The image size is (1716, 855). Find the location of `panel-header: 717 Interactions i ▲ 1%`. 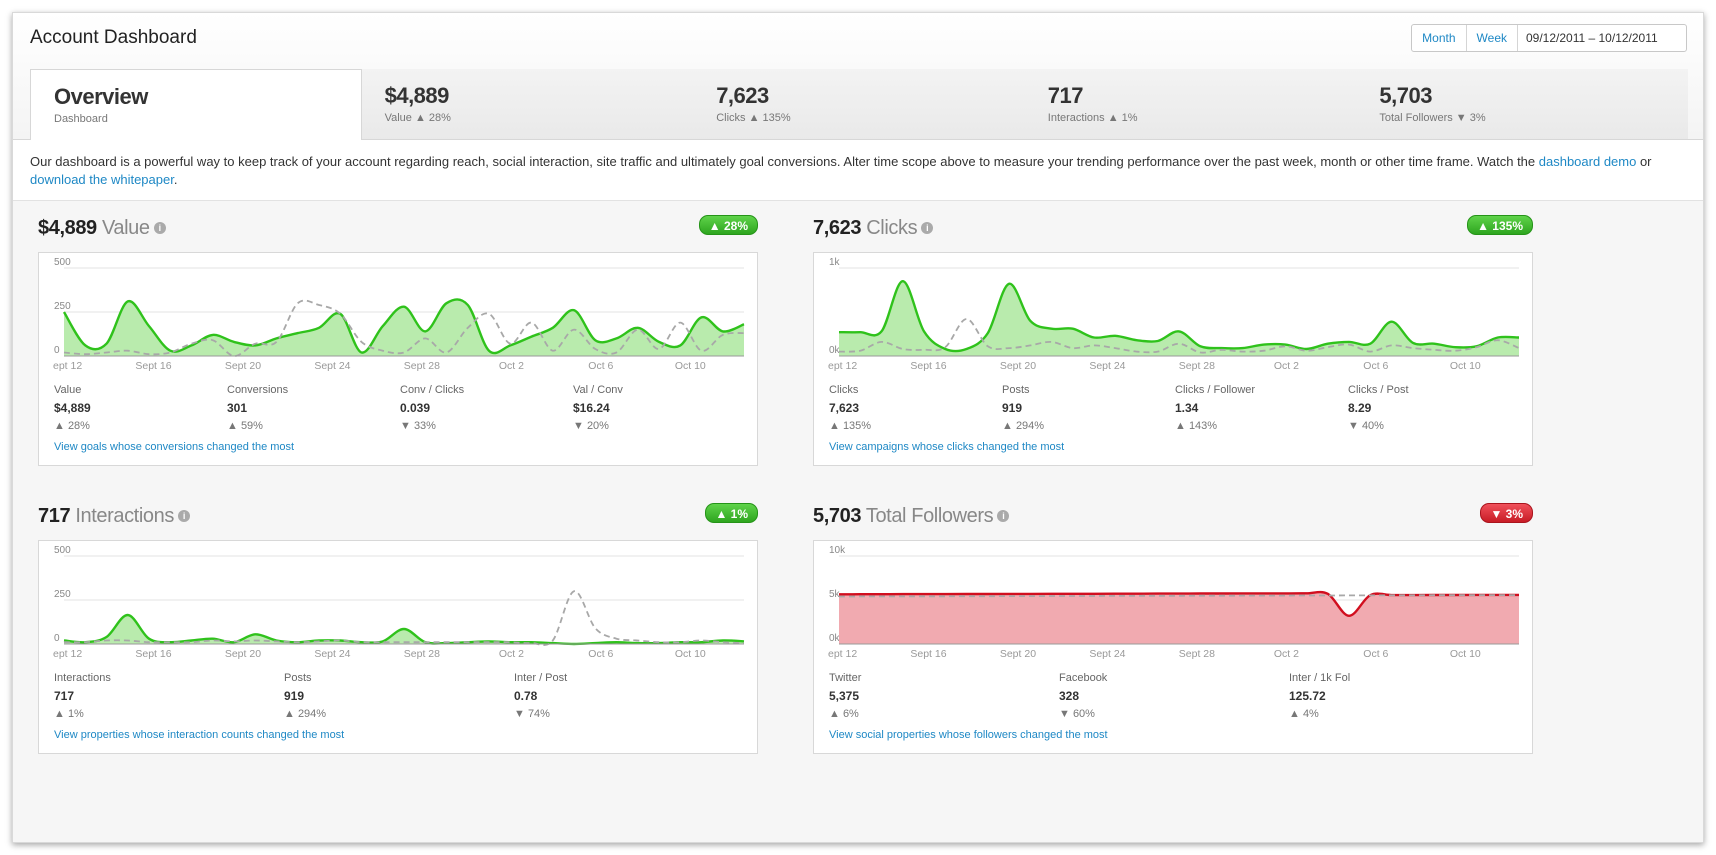

panel-header: 717 Interactions i ▲ 1% is located at coordinates (398, 523).